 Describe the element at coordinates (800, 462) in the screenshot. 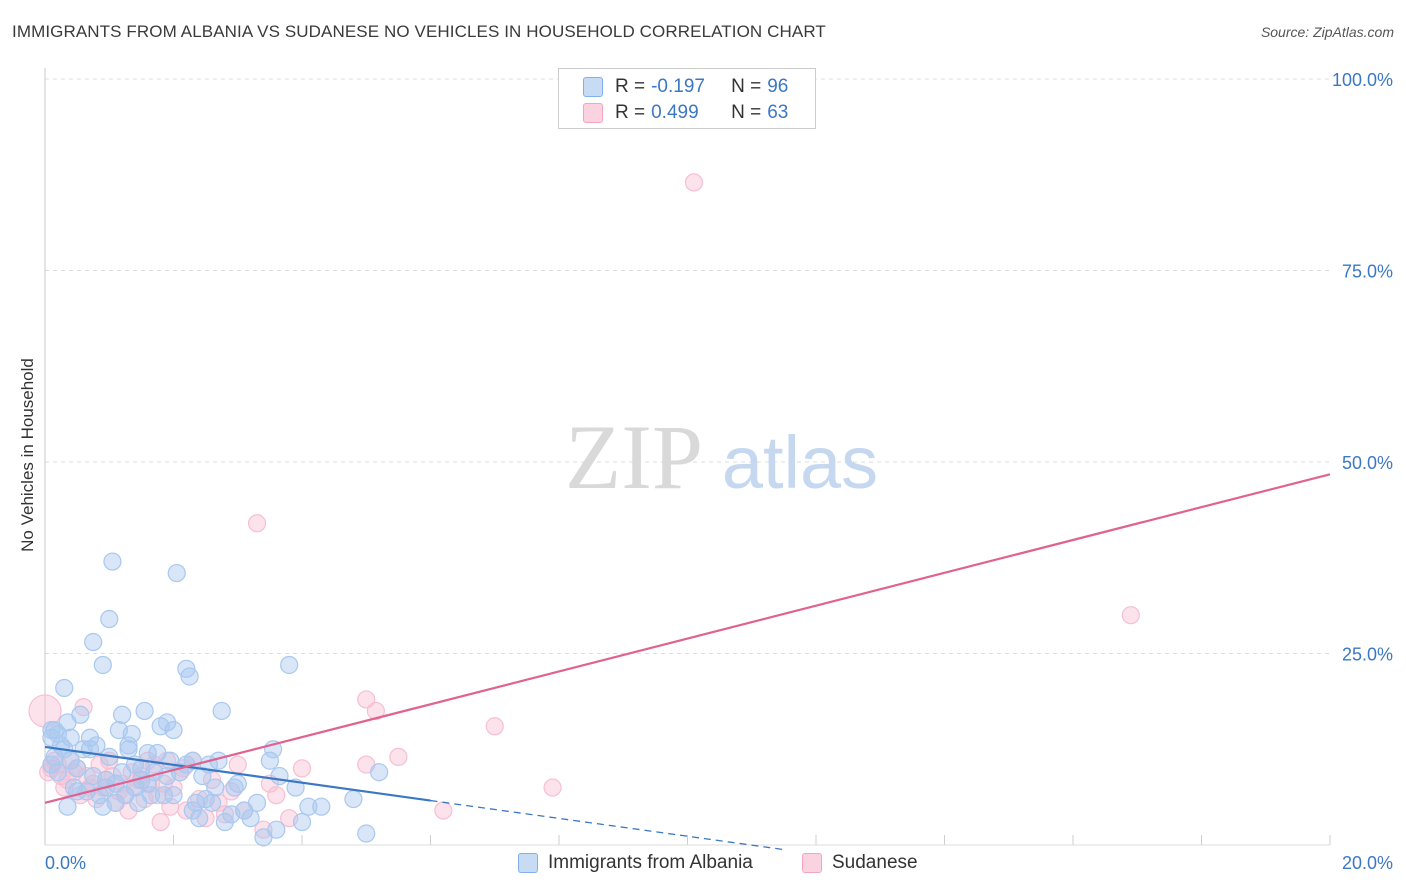

I see `watermark-atlas: atlas` at that location.